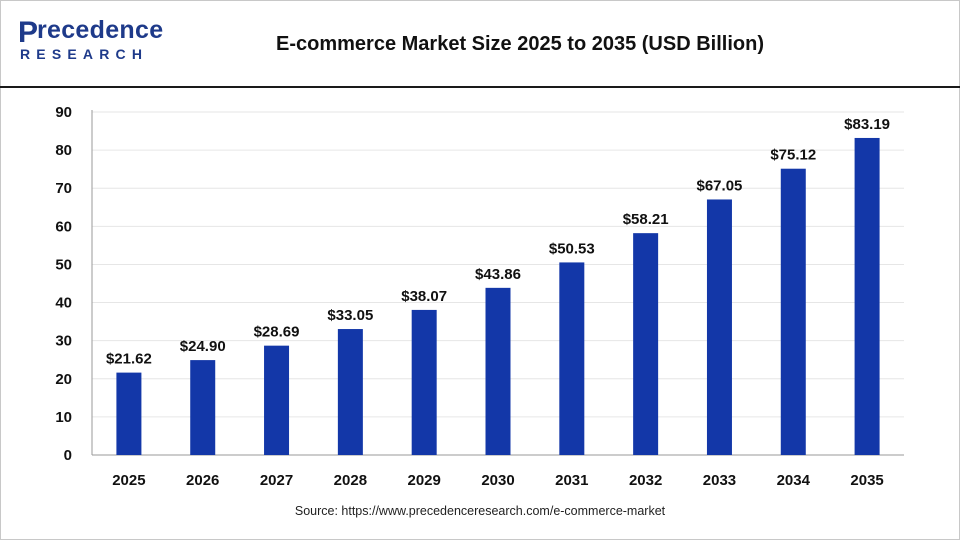 The image size is (960, 540). I want to click on data-label: $58.21, so click(646, 219).